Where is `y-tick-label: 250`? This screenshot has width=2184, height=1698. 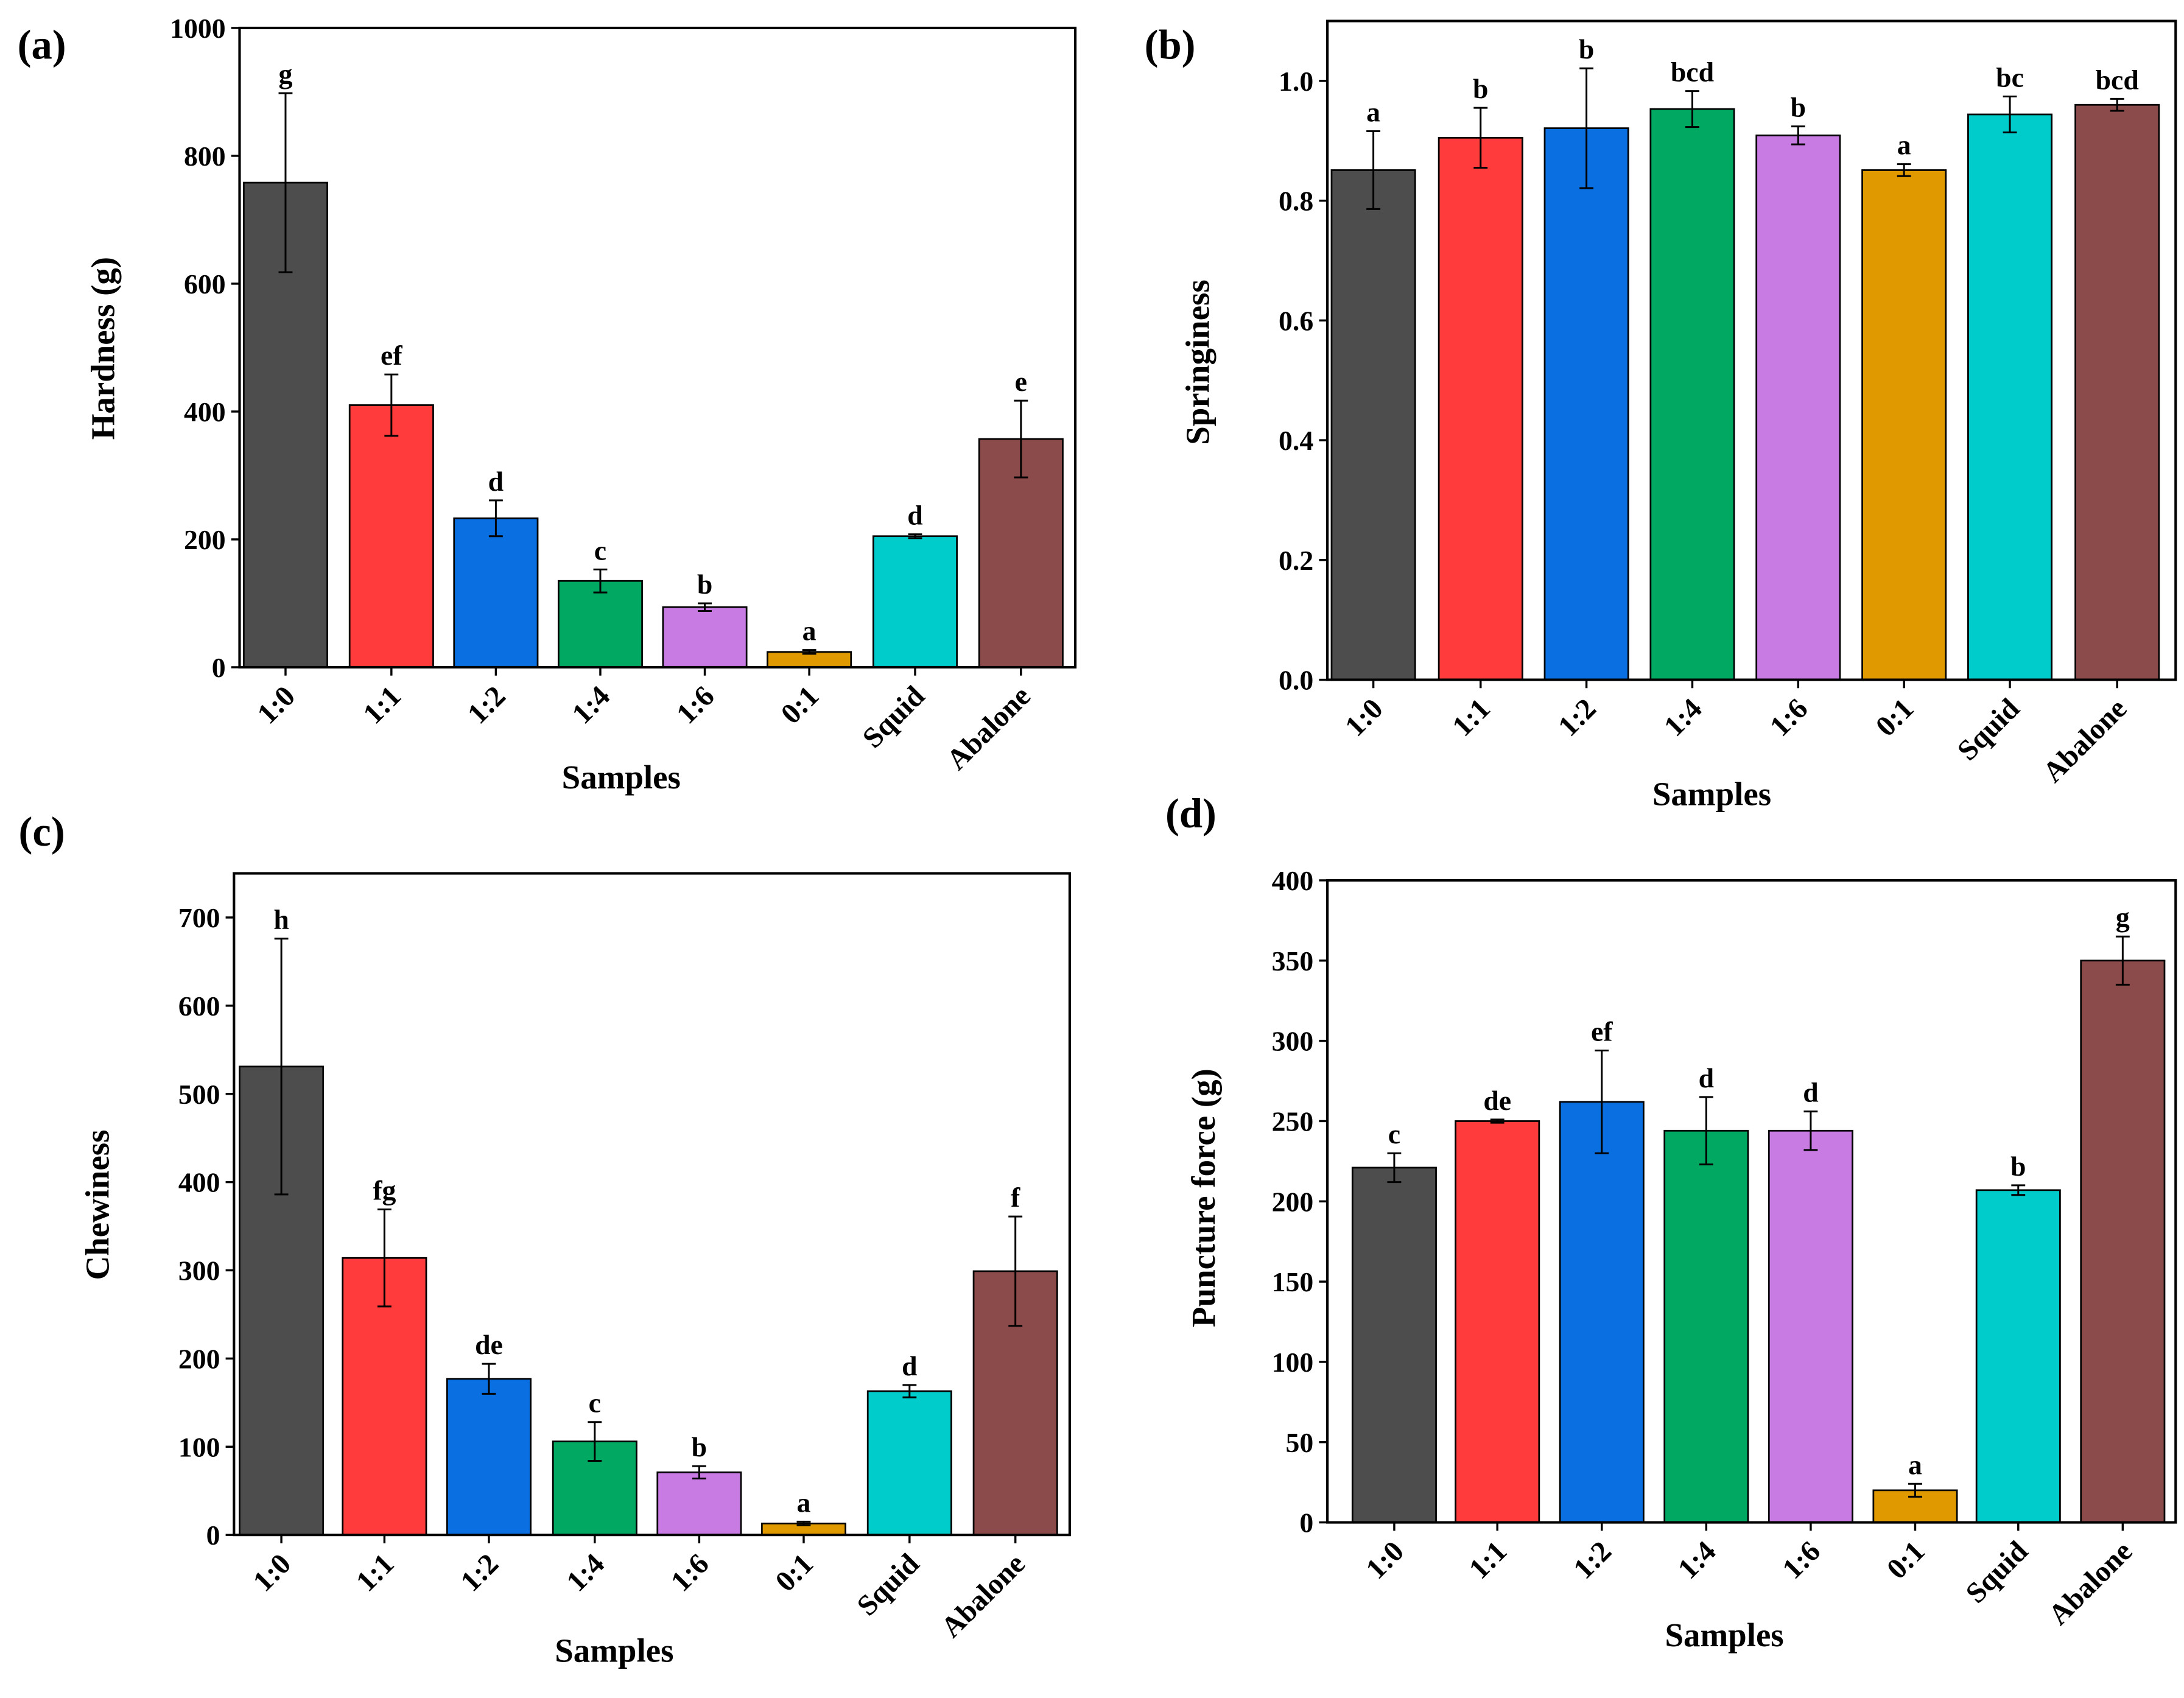 y-tick-label: 250 is located at coordinates (1293, 1121).